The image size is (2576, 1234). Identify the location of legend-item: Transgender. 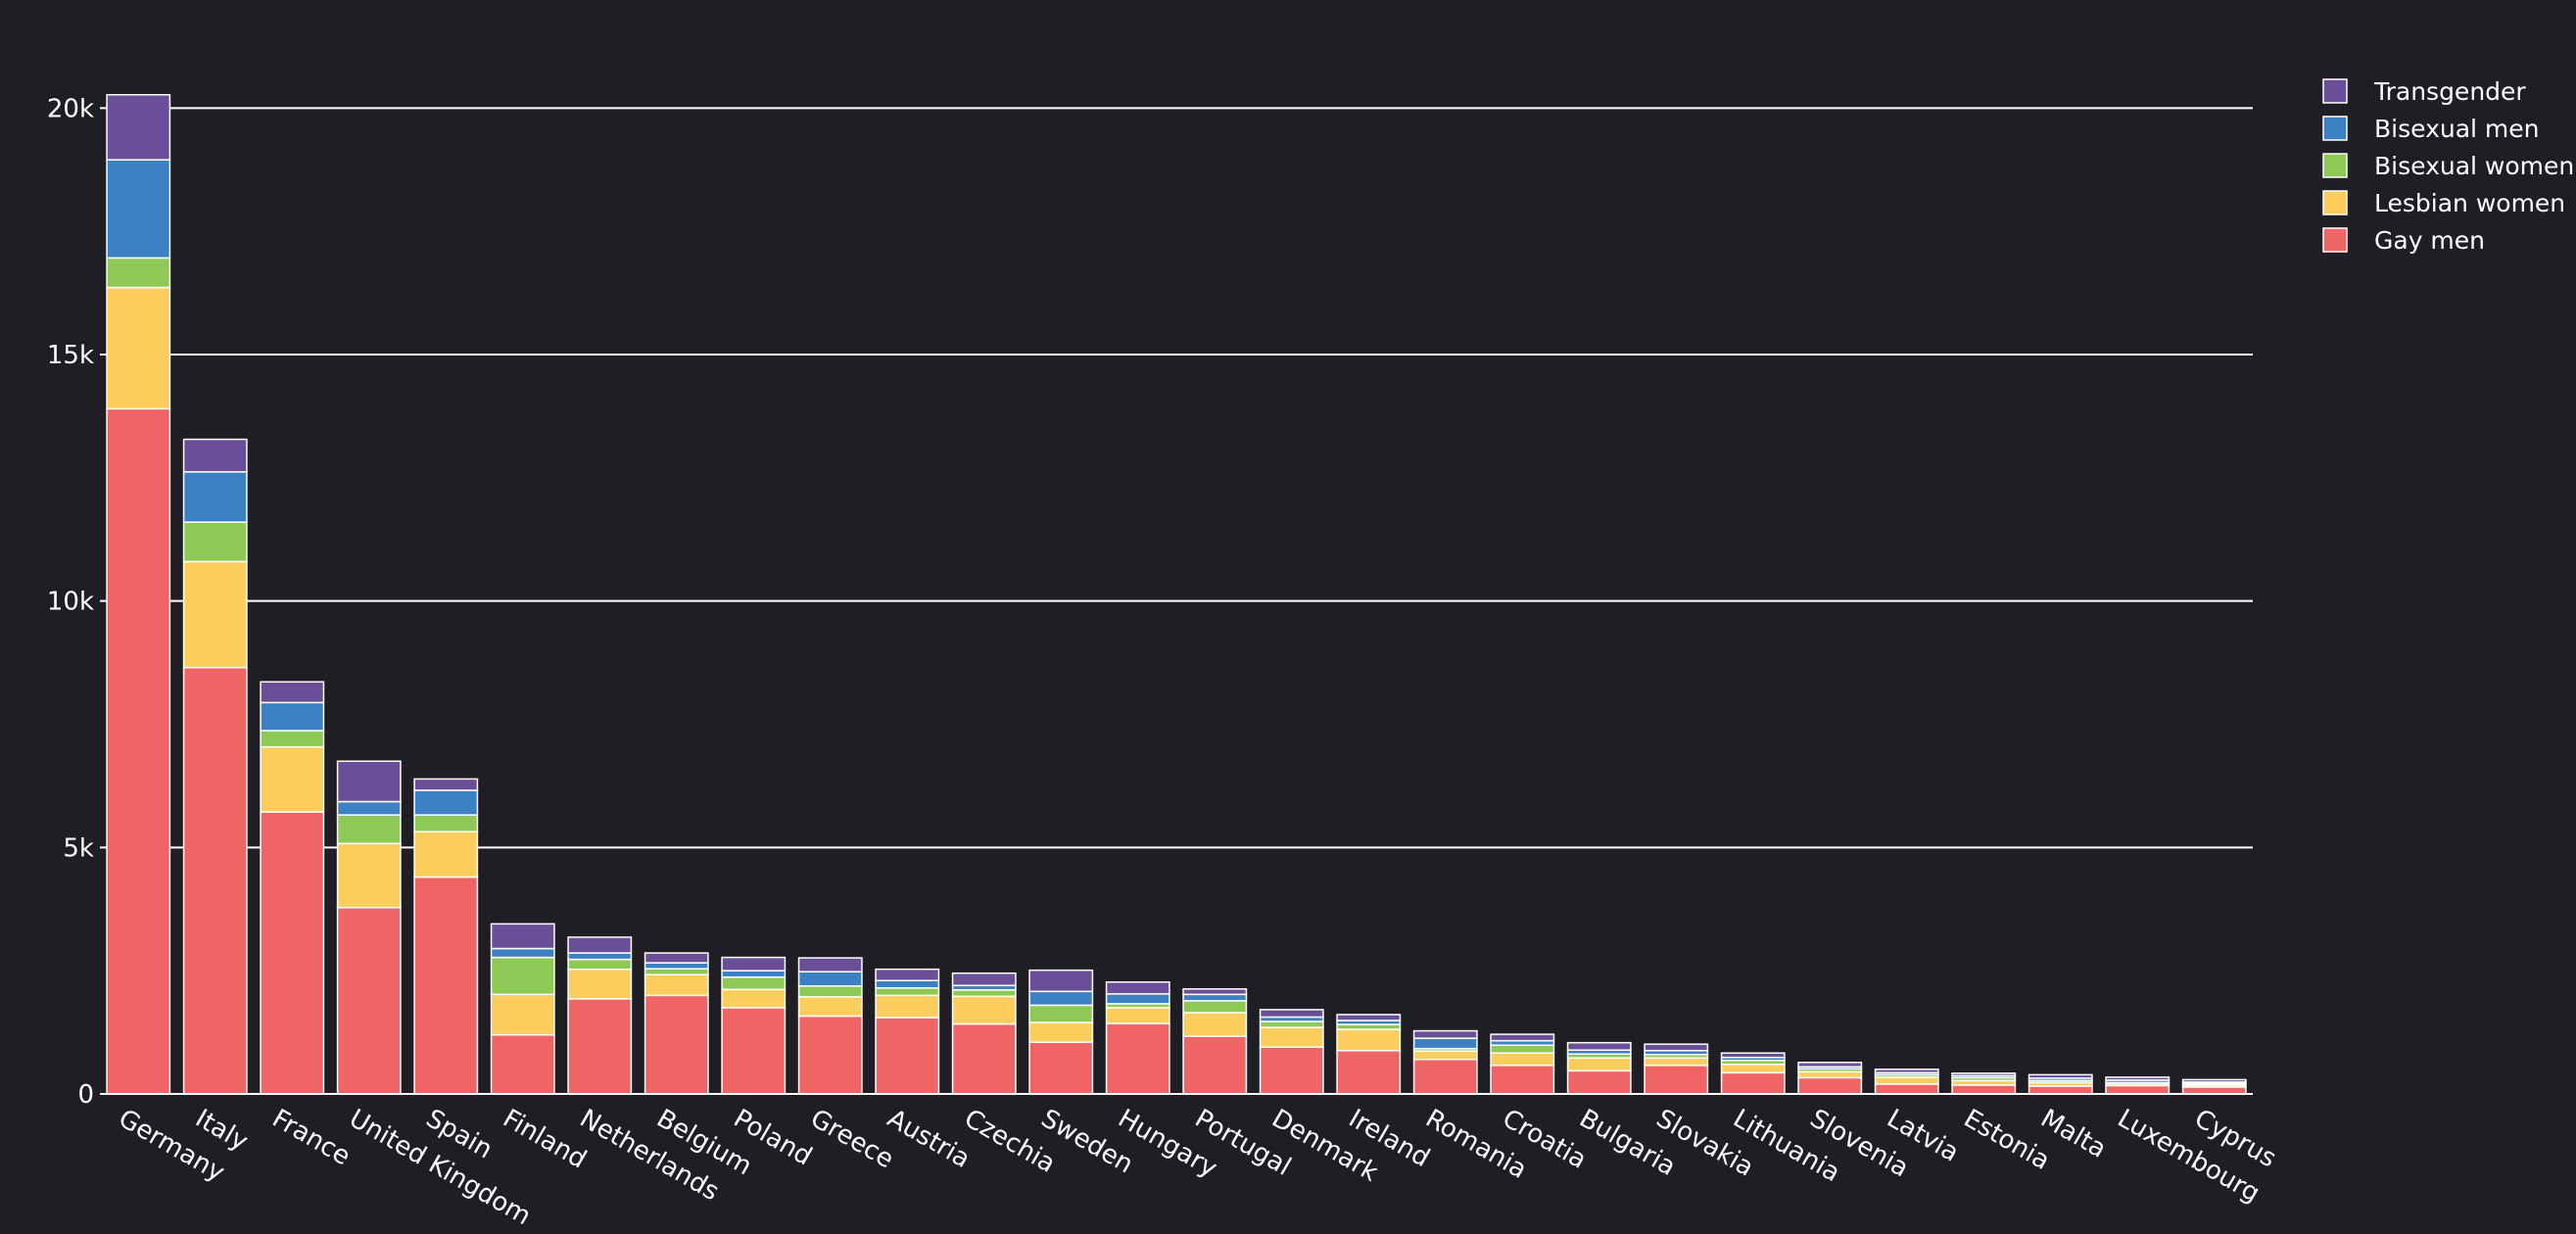
(2424, 91).